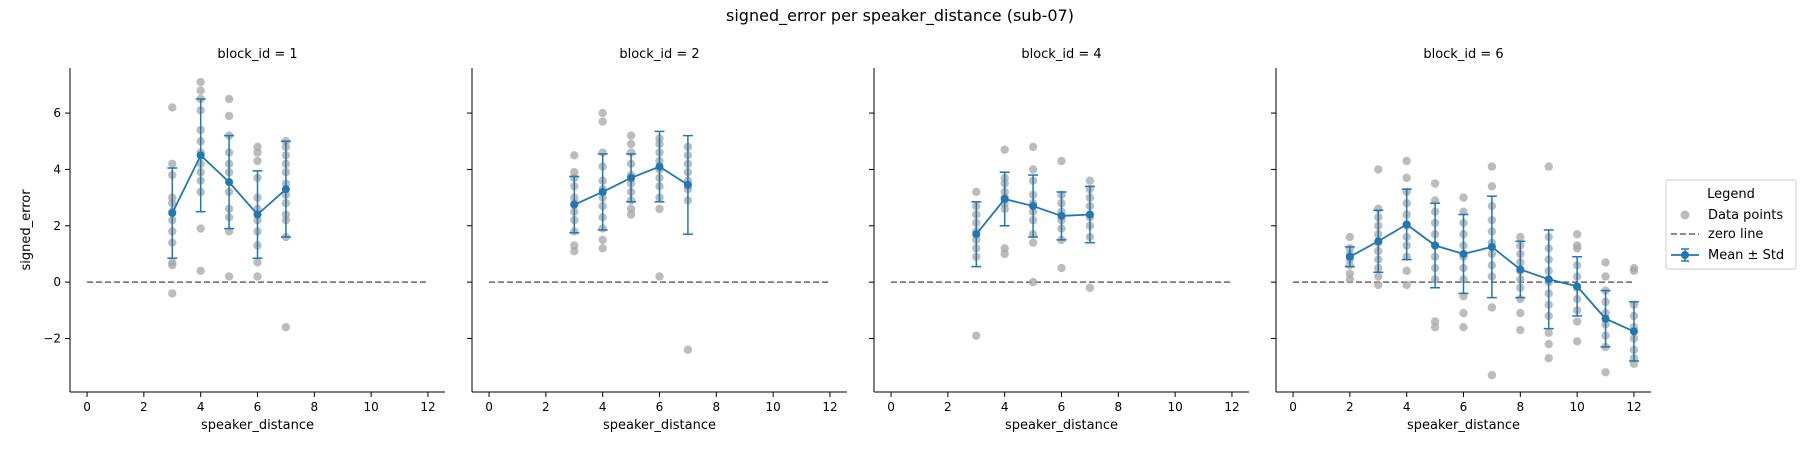 The image size is (1800, 450). Describe the element at coordinates (659, 54) in the screenshot. I see `panel-title: block_id = 2` at that location.